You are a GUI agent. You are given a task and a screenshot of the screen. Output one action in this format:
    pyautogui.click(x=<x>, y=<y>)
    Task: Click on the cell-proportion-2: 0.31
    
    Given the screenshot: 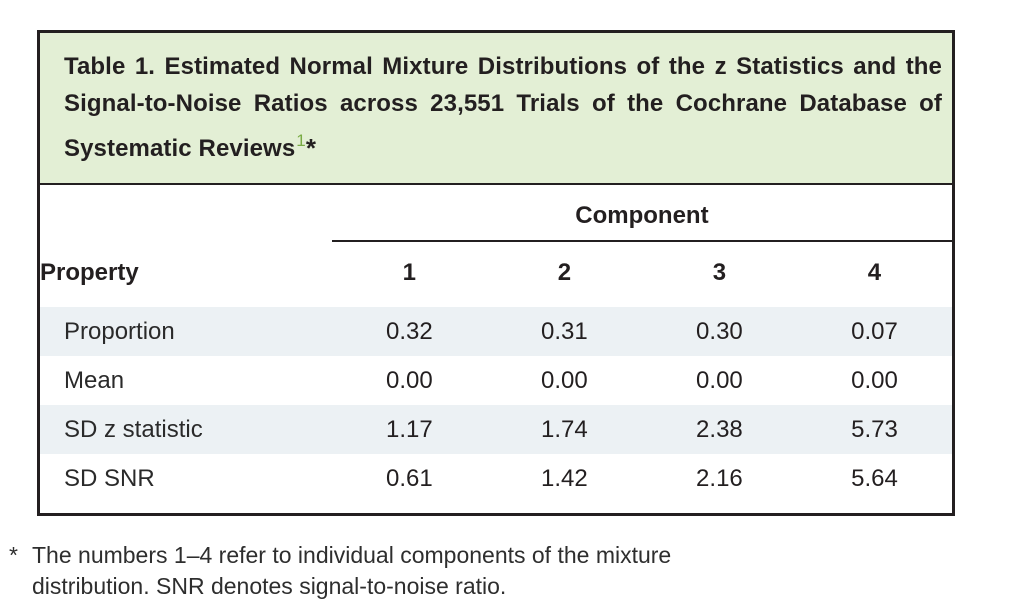 What is the action you would take?
    pyautogui.click(x=564, y=331)
    